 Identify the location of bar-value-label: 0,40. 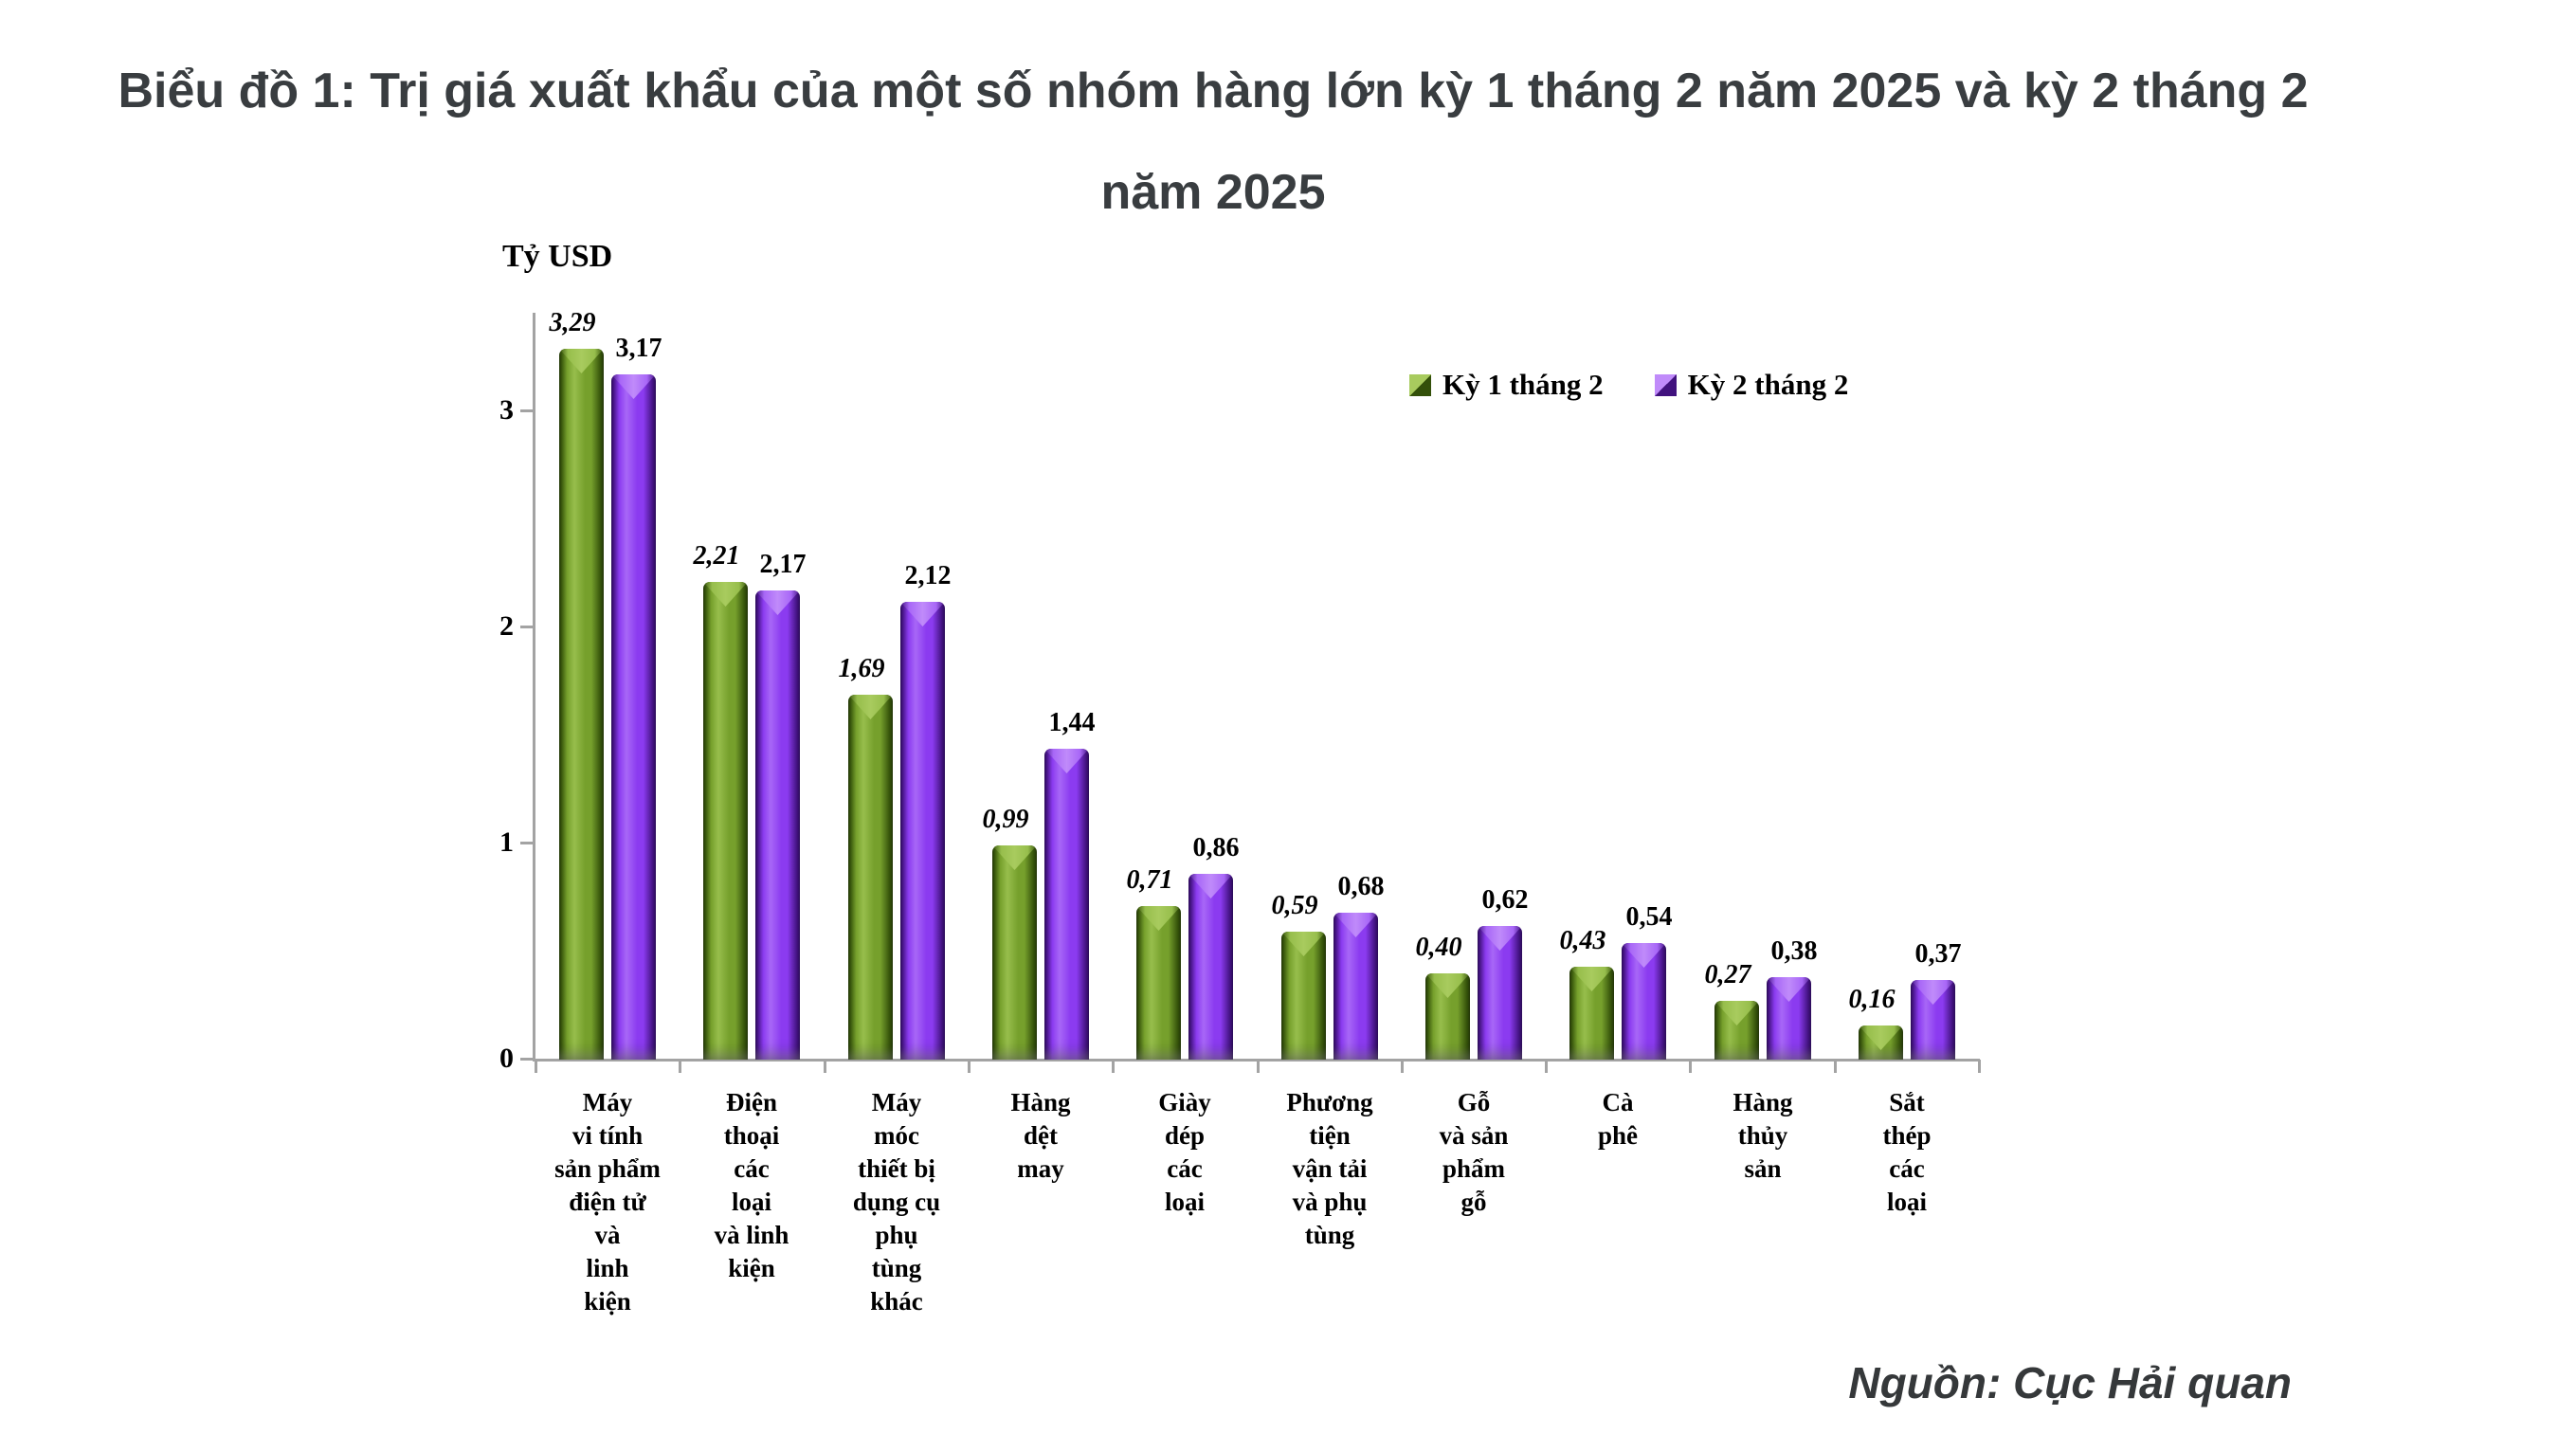
(1438, 947).